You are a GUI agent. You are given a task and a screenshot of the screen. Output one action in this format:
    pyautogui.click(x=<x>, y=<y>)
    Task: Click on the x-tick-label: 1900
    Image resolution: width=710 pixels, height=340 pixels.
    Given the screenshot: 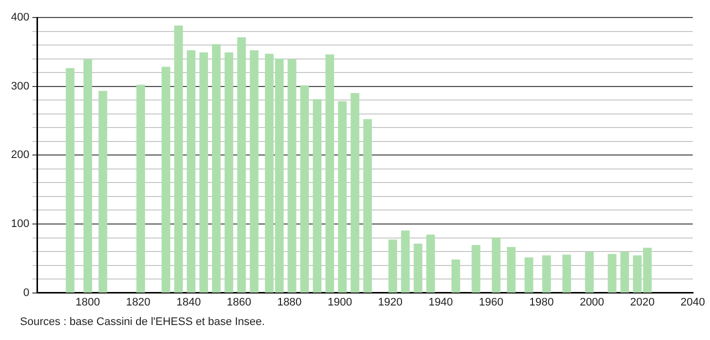 What is the action you would take?
    pyautogui.click(x=340, y=302)
    